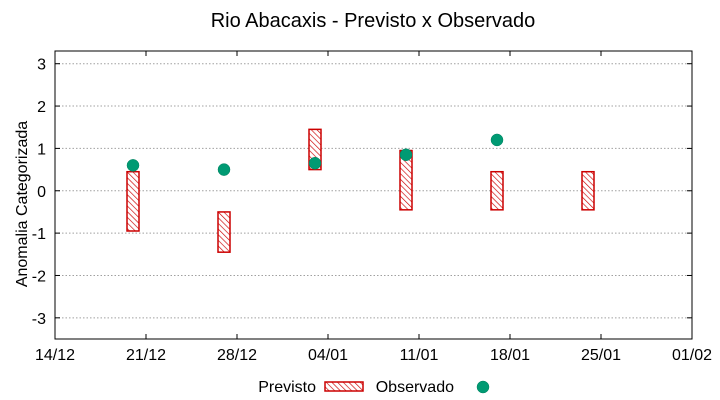 Image resolution: width=720 pixels, height=400 pixels. What do you see at coordinates (237, 355) in the screenshot?
I see `x-tick-label: 28/12` at bounding box center [237, 355].